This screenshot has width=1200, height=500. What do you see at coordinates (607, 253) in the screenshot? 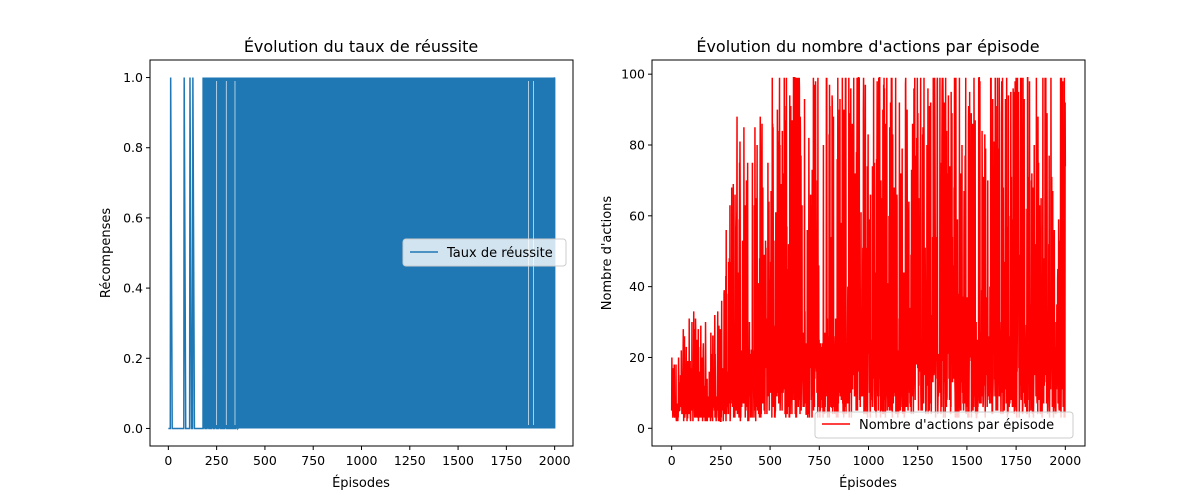
I see `y-axis-label: Nombre d'actions` at bounding box center [607, 253].